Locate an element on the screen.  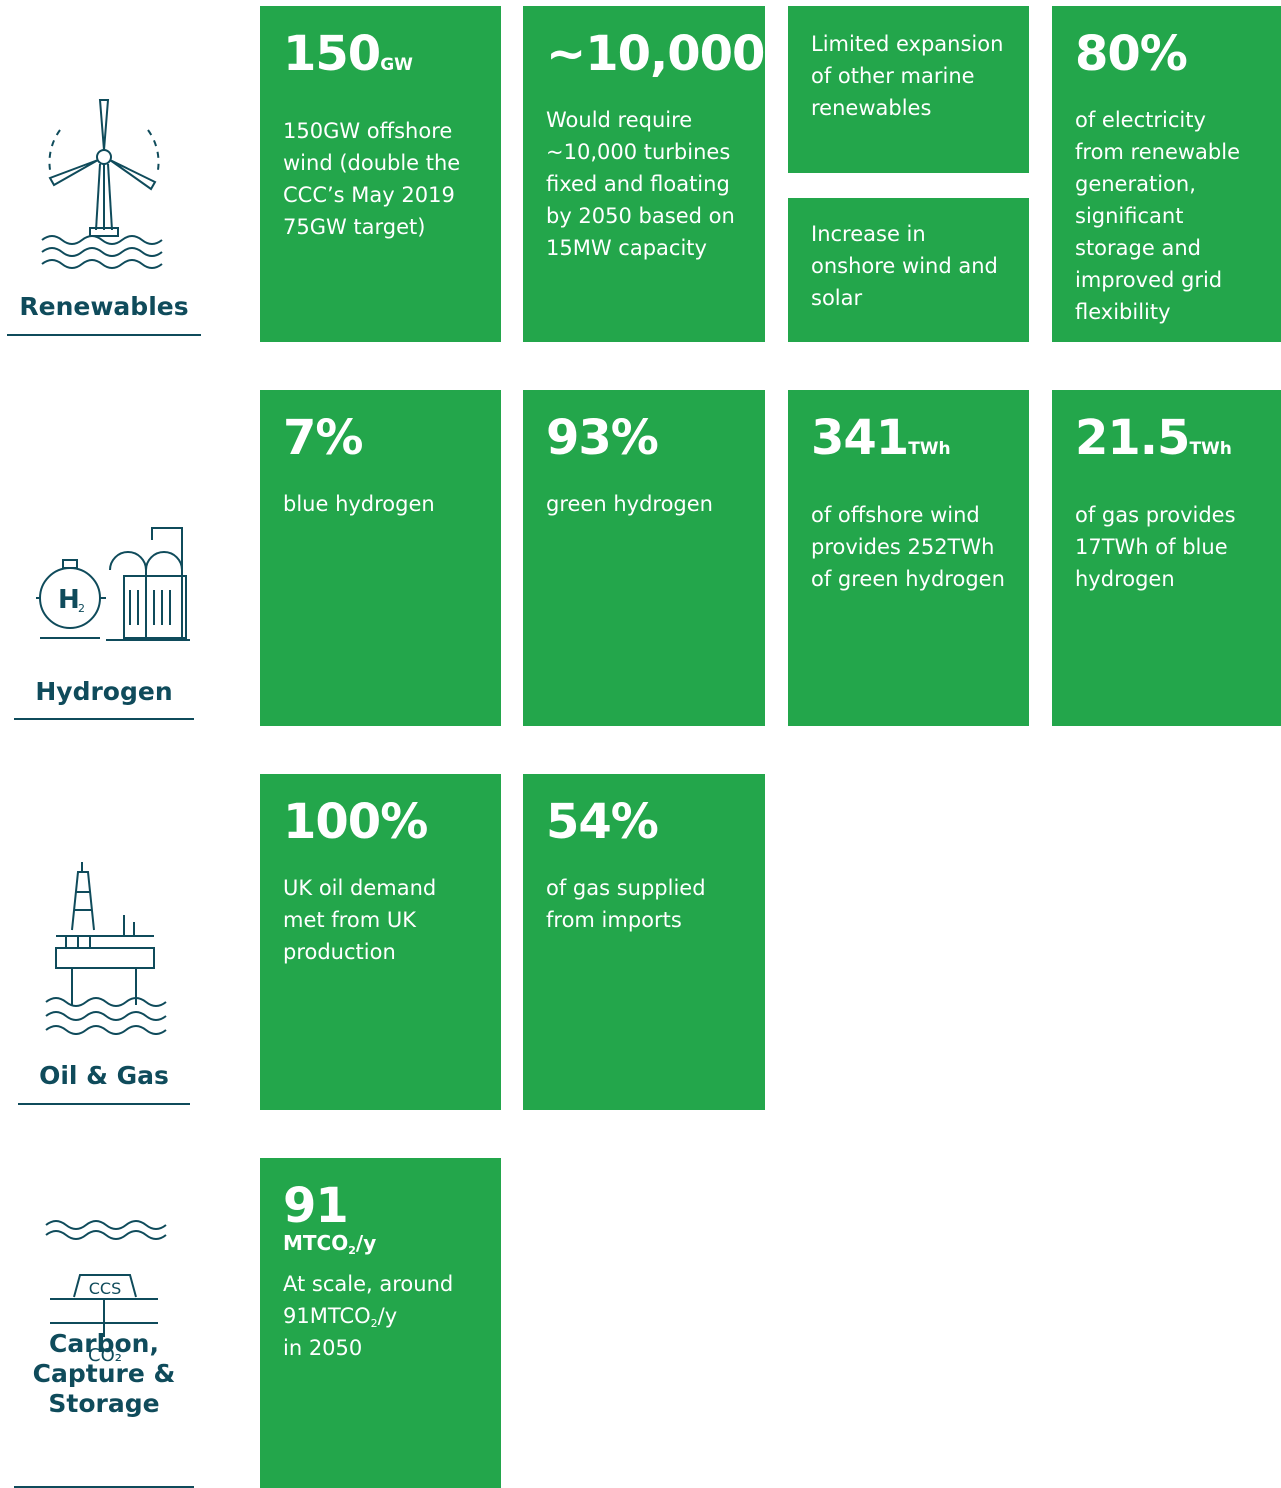
figure-number: 100% is located at coordinates (355, 822).